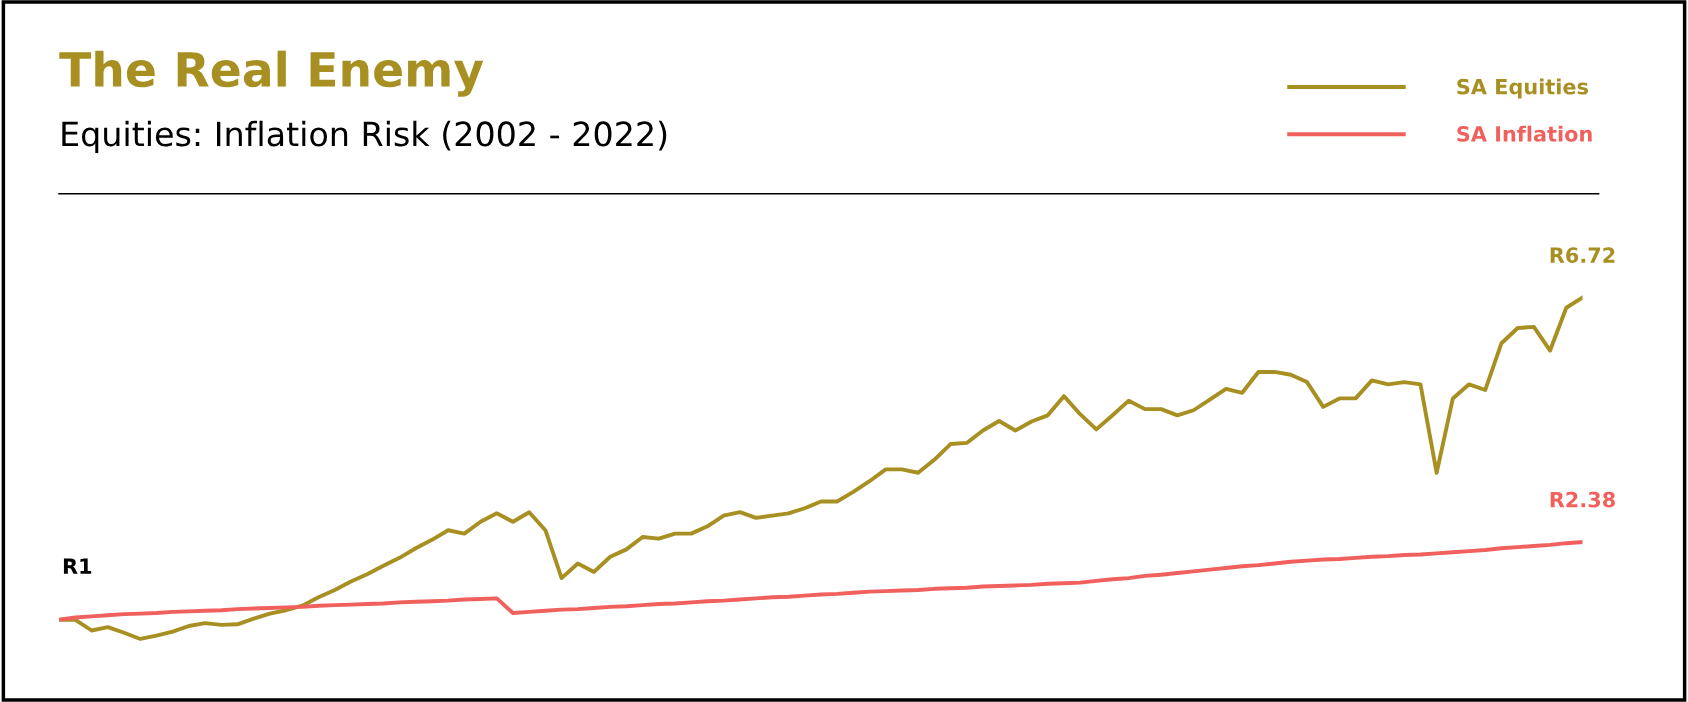 The width and height of the screenshot is (1688, 702). I want to click on text: SA Equities, so click(1522, 88).